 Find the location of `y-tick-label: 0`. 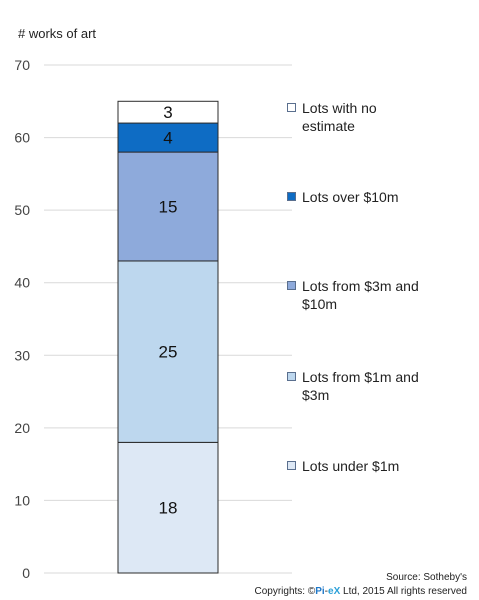

y-tick-label: 0 is located at coordinates (26, 573).